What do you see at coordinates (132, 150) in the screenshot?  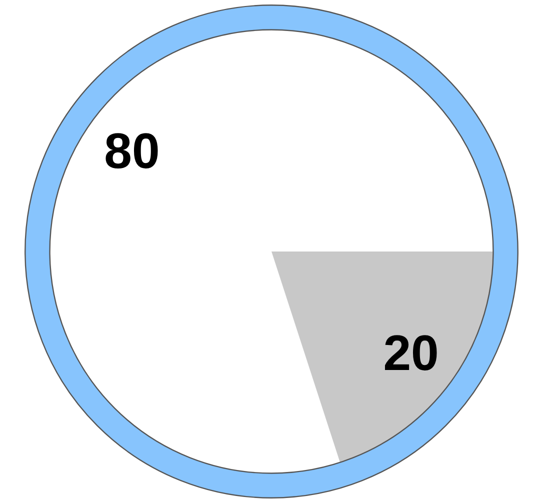 I see `data-label: 80` at bounding box center [132, 150].